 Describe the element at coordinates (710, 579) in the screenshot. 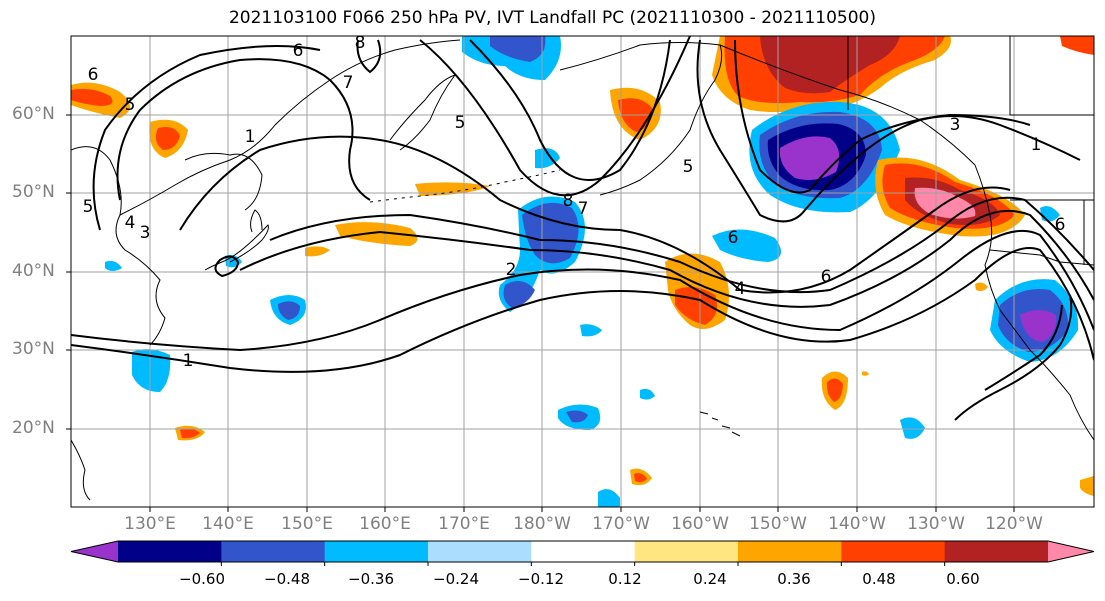

I see `colorbar-tick-label: 0.24` at that location.